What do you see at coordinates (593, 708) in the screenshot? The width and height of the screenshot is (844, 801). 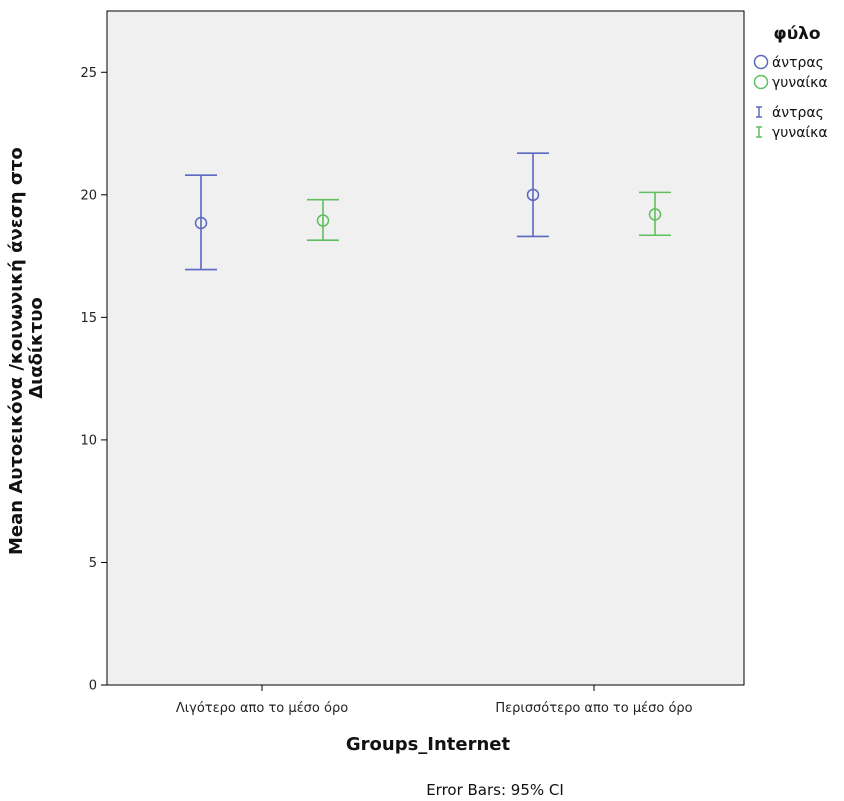 I see `x-category-label: Περισσότερο απο το μέσο όρο` at bounding box center [593, 708].